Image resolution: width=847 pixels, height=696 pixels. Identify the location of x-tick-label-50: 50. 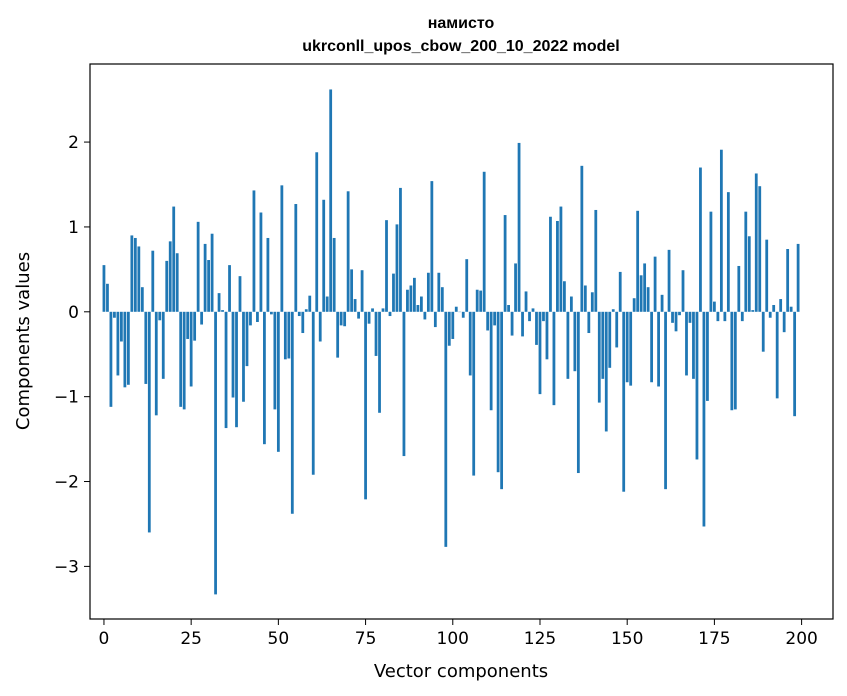
(279, 639).